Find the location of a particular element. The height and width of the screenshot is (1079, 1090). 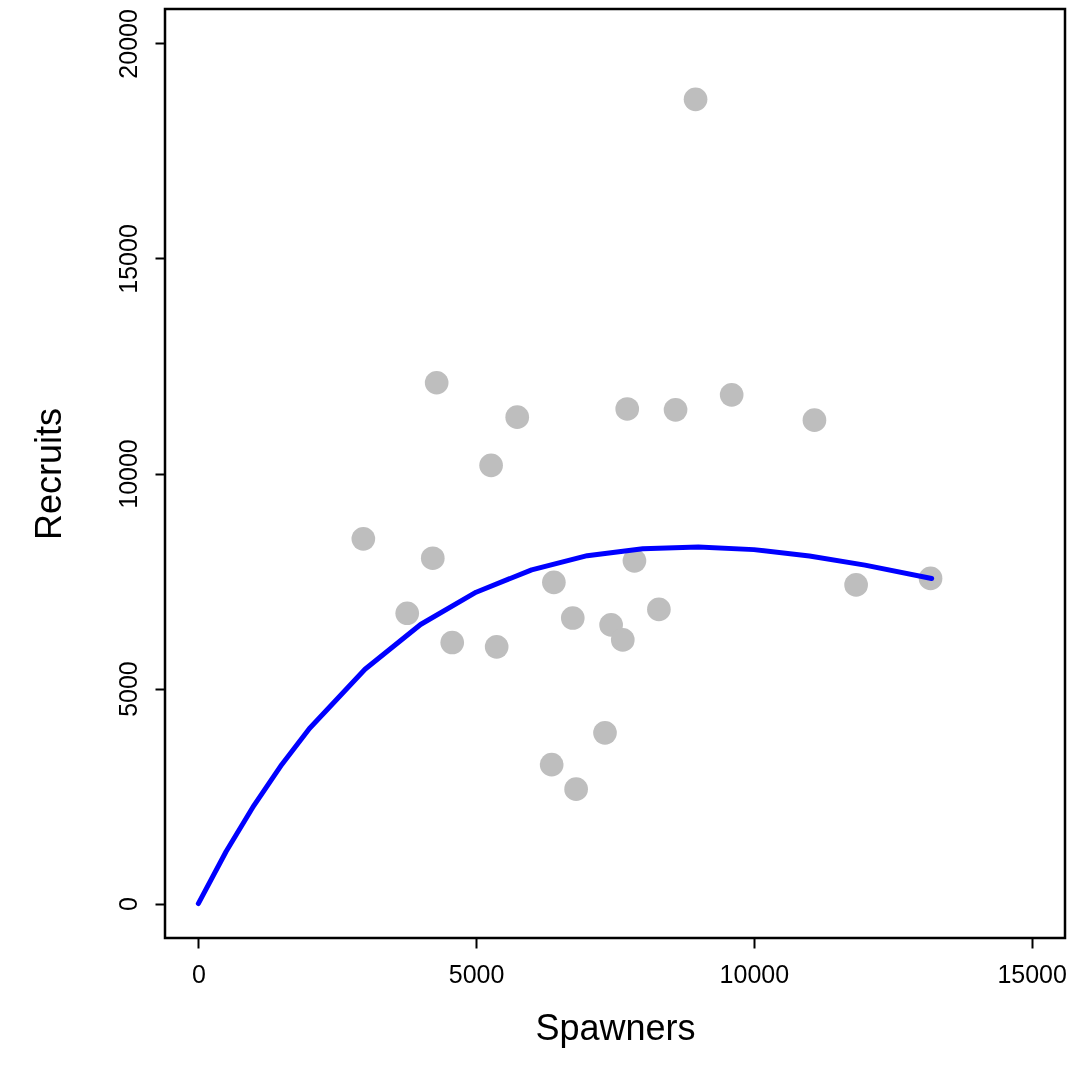

x-tick-label: 15000 is located at coordinates (1032, 973).